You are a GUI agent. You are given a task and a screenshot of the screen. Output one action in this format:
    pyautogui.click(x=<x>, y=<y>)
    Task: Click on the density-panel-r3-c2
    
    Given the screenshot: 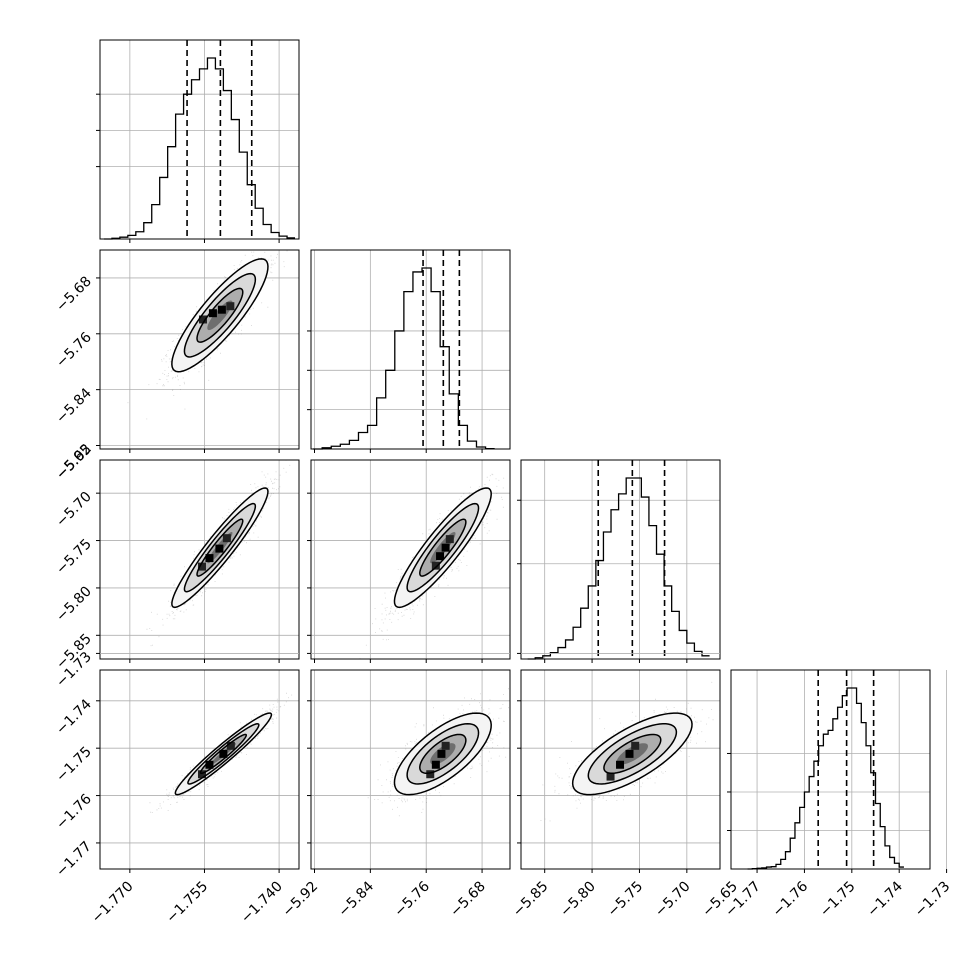 What is the action you would take?
    pyautogui.click(x=409, y=561)
    